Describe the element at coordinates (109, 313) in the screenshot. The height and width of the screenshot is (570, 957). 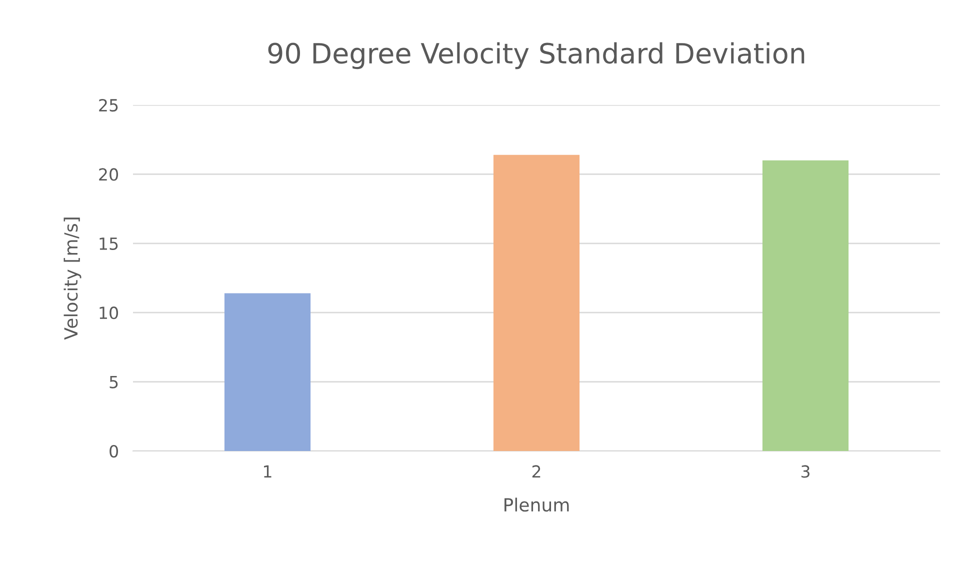
I see `y-tick-label: 10` at that location.